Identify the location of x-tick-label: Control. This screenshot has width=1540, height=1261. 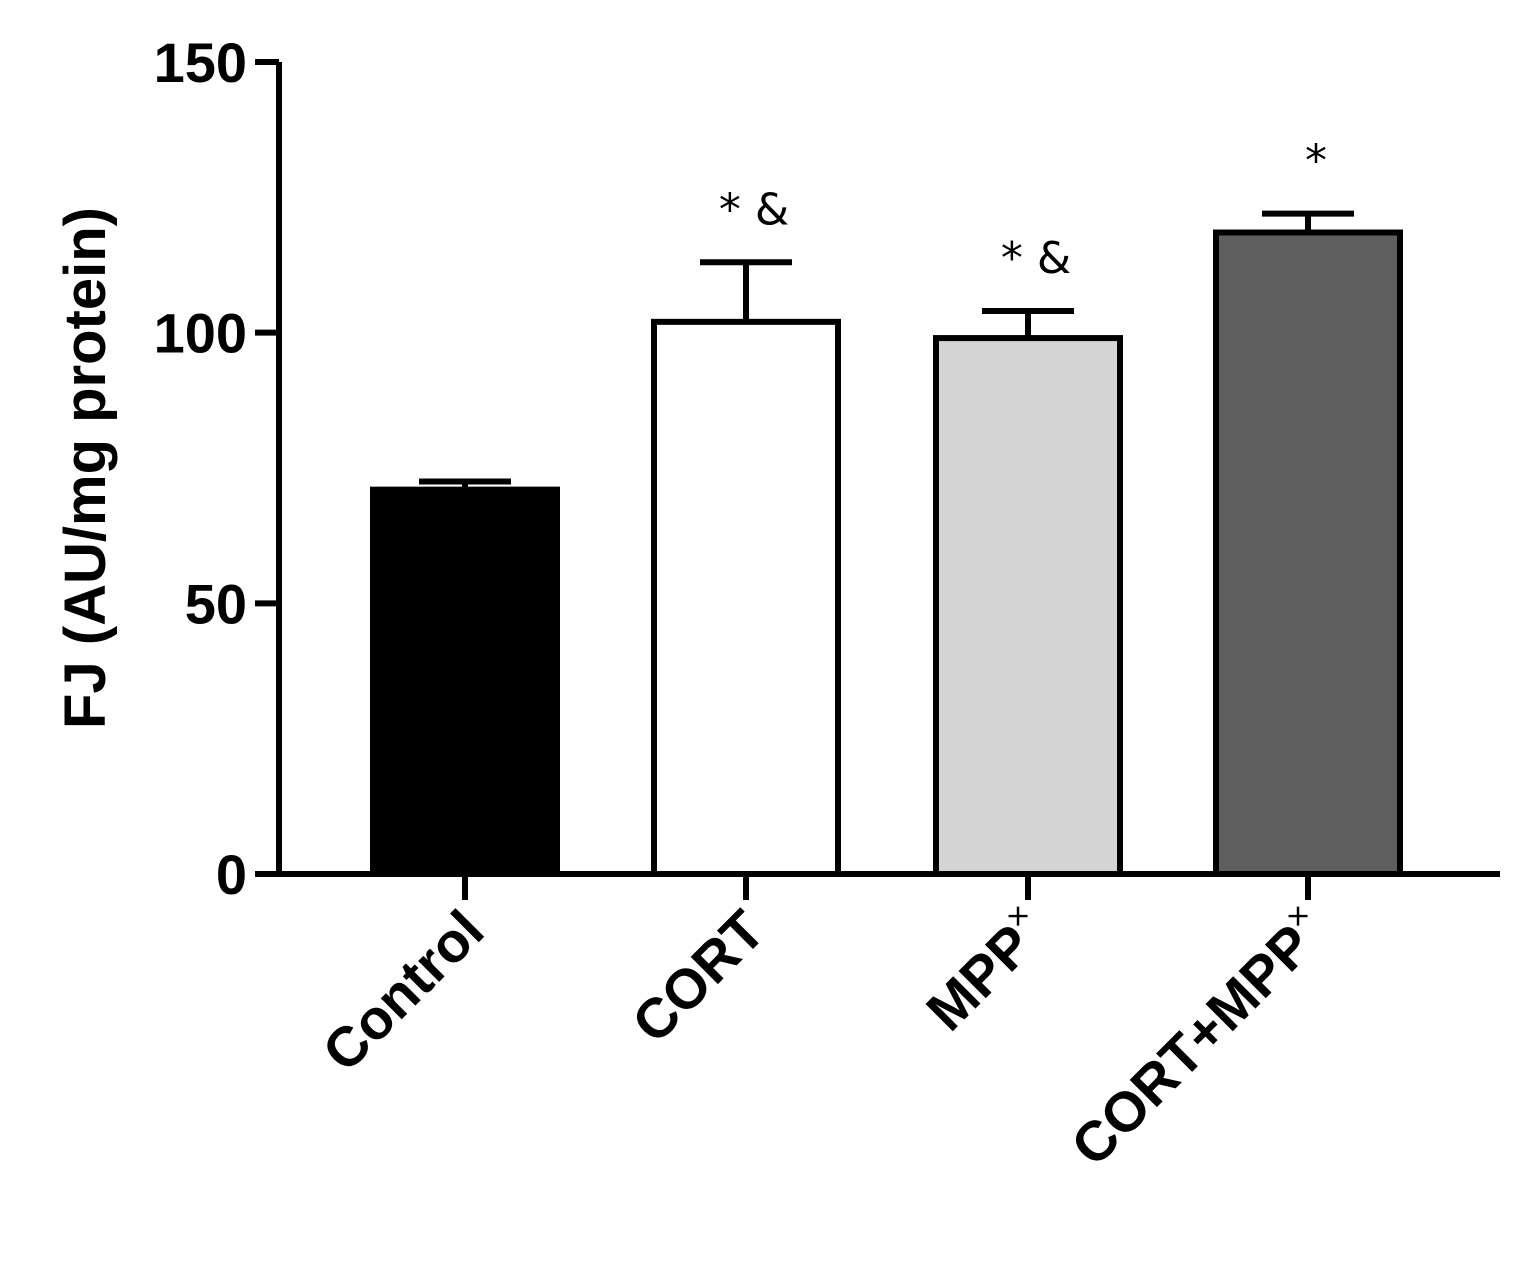
(402, 990).